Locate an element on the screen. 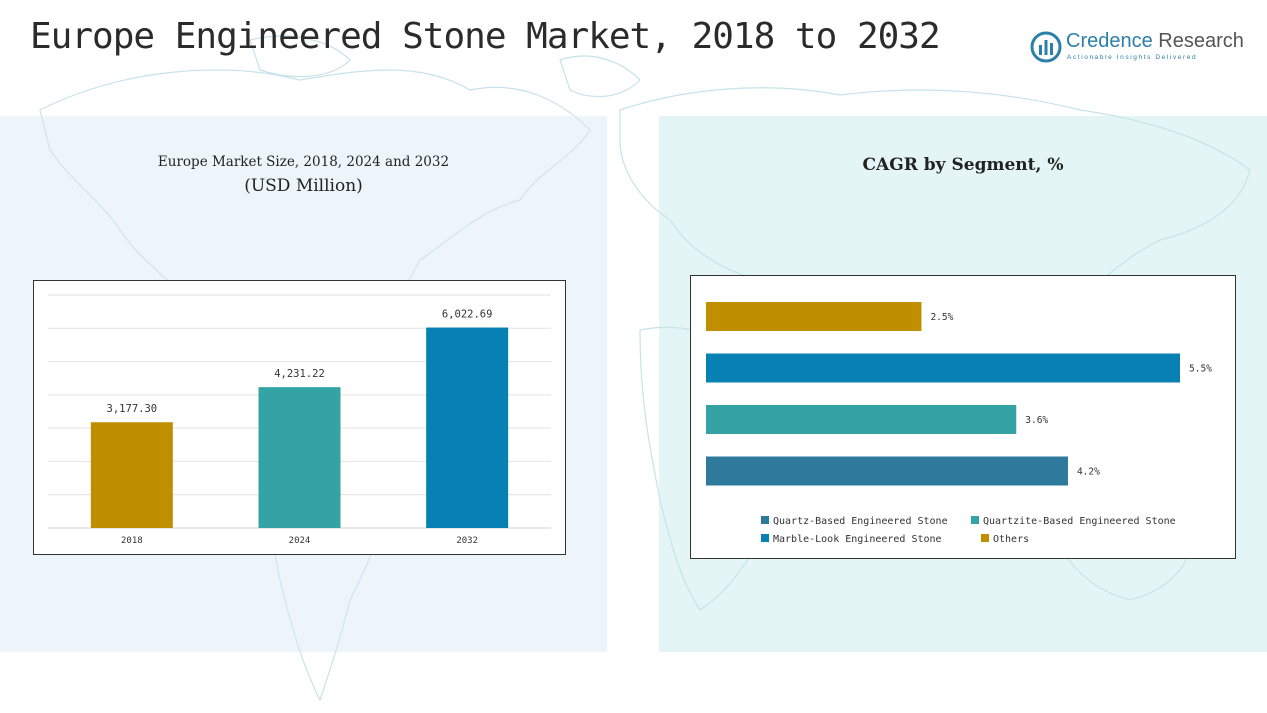 This screenshot has height=713, width=1267. bar-value-label: 4,231.22 is located at coordinates (299, 374).